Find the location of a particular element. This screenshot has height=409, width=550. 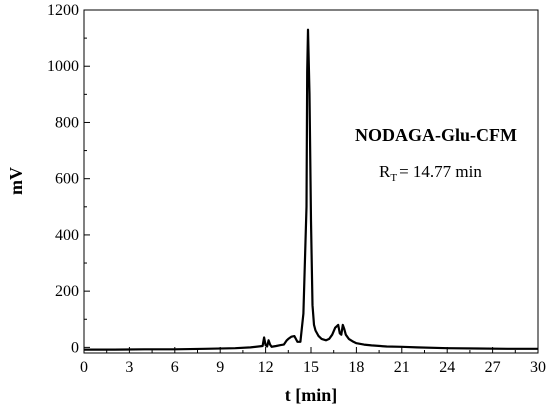

x-axis-ticks: 0 3 6 9 12 15 18 21 24 27 30 is located at coordinates (313, 361).